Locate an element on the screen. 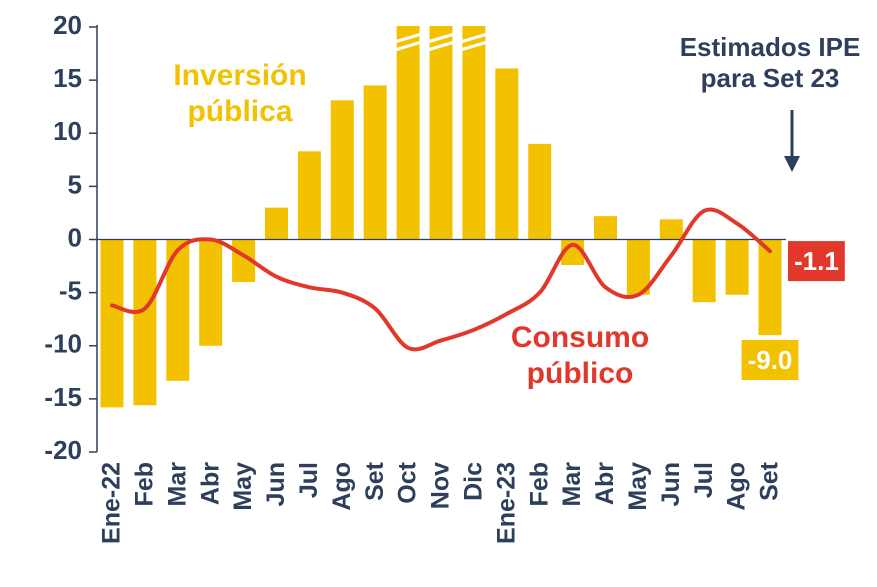  x-tick-label: Nov is located at coordinates (441, 485).